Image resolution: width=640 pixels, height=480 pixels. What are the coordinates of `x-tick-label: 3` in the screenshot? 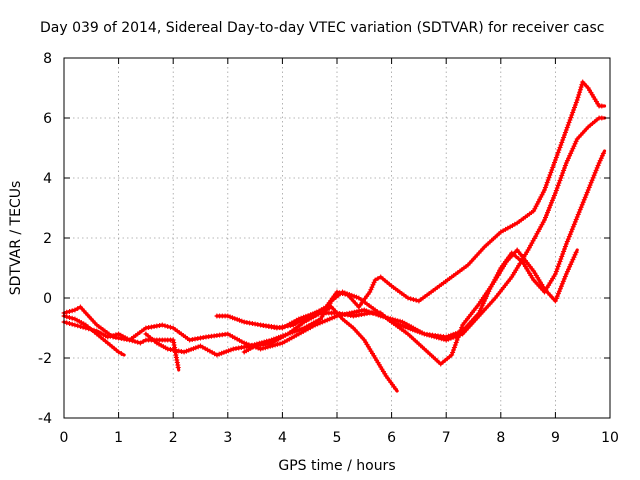 It's located at (227, 438).